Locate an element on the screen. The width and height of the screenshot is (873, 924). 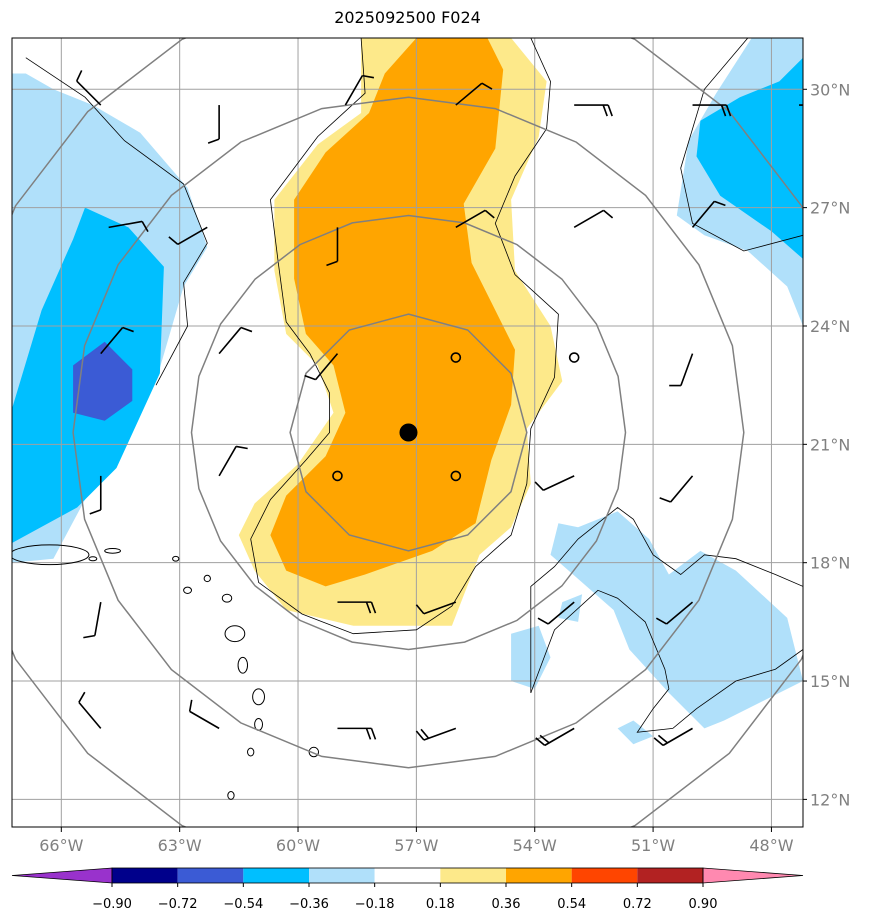
x-tick-label: 63°W is located at coordinates (180, 845).